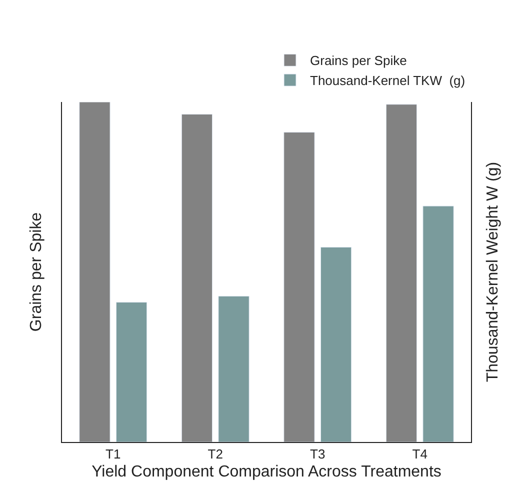 The width and height of the screenshot is (521, 490). What do you see at coordinates (420, 454) in the screenshot?
I see `x-tick-label: T4` at bounding box center [420, 454].